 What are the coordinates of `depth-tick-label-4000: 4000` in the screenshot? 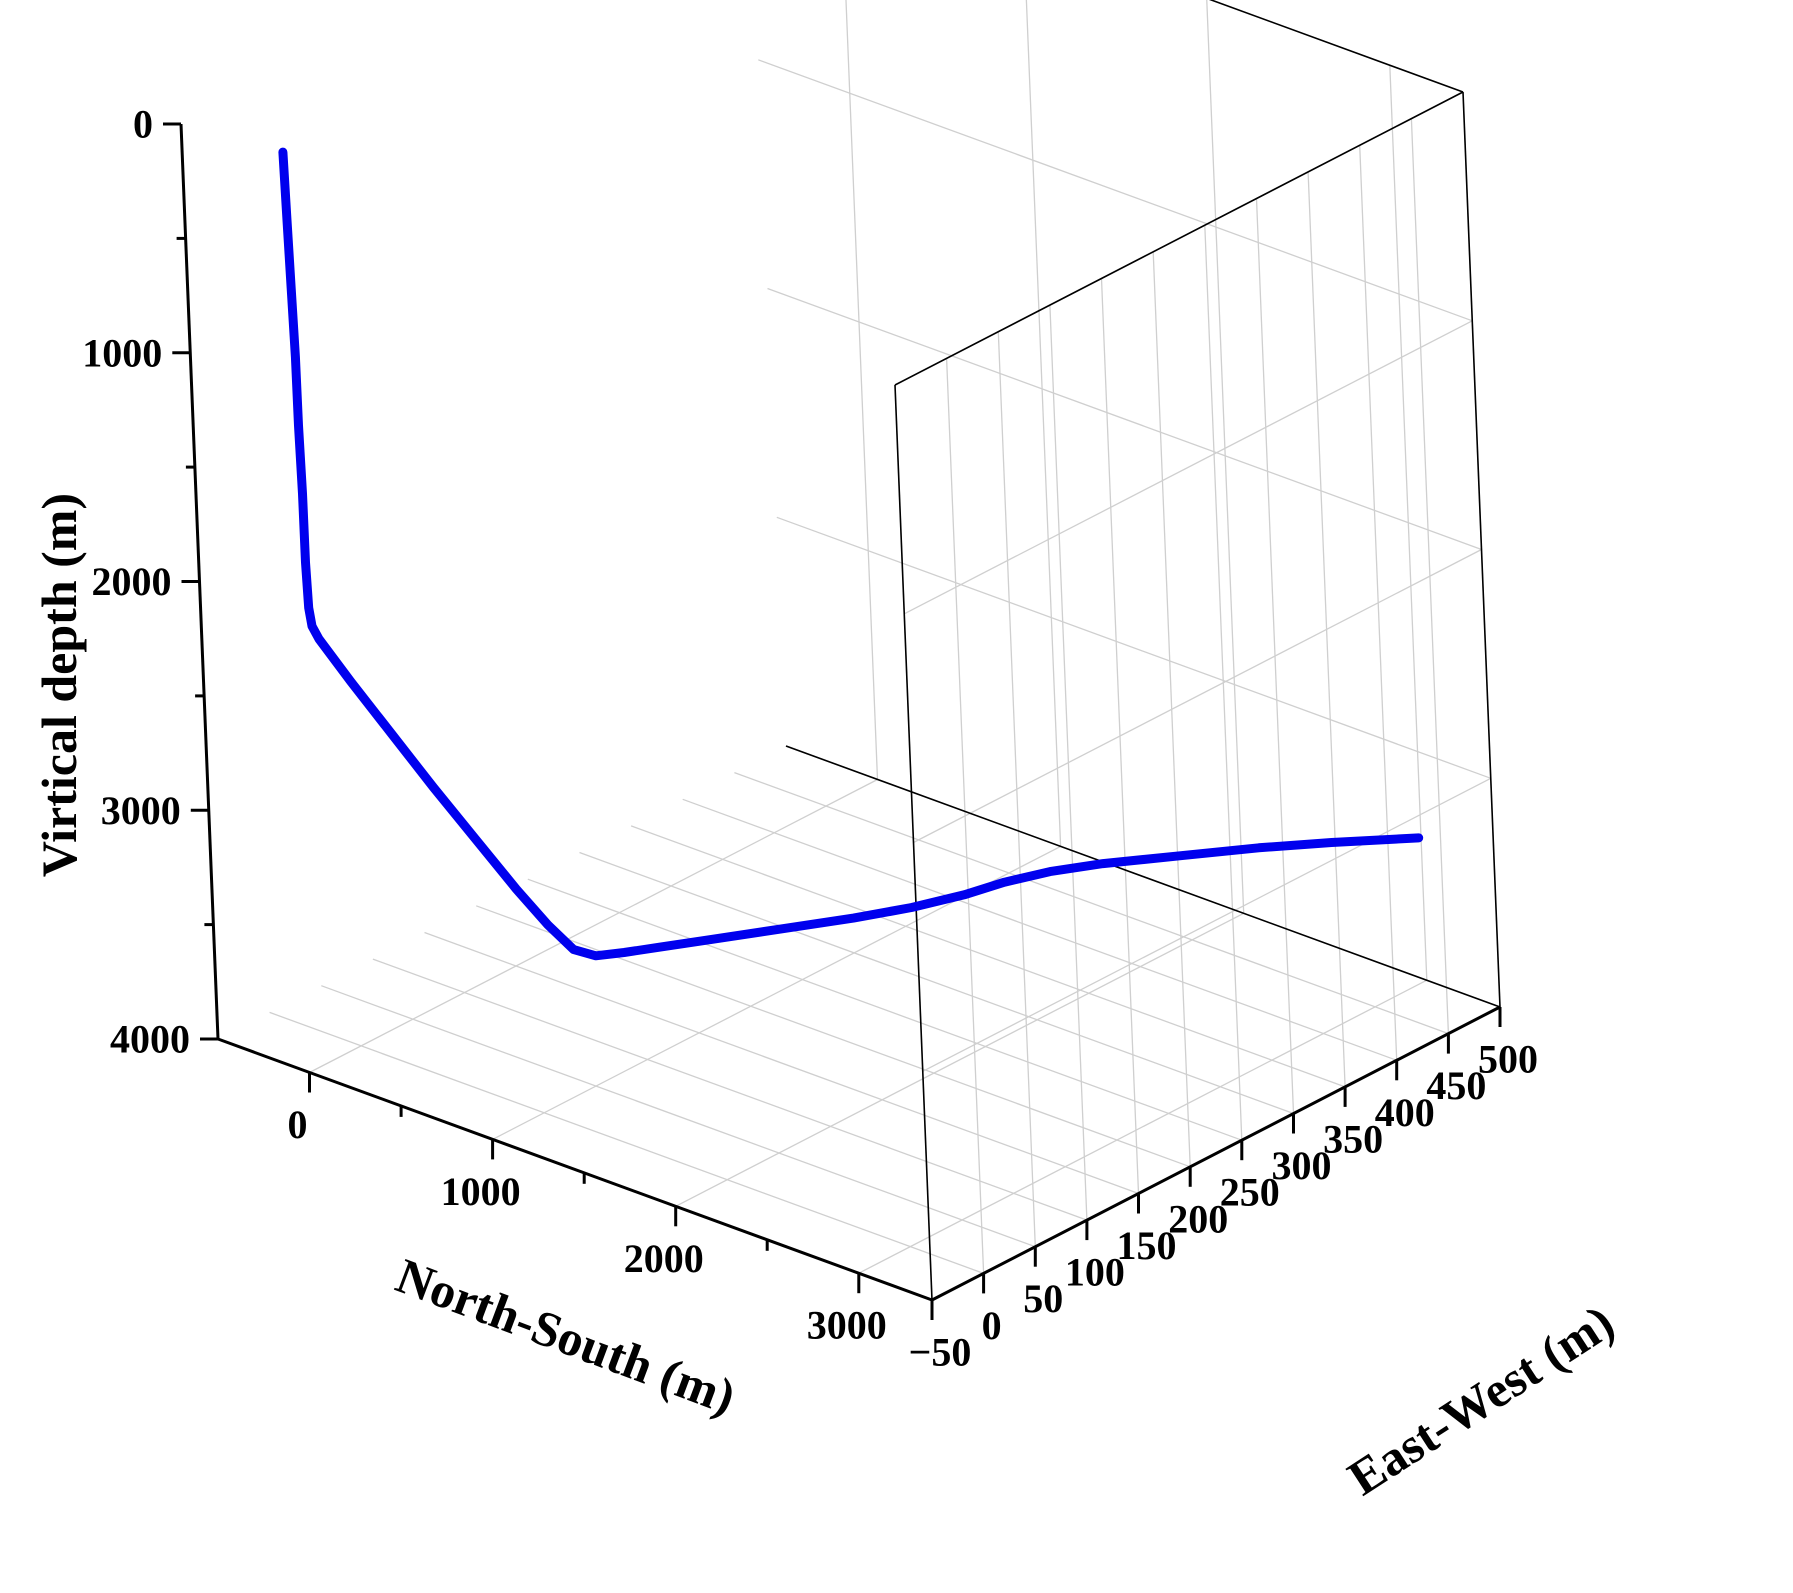 It's located at (150, 1039).